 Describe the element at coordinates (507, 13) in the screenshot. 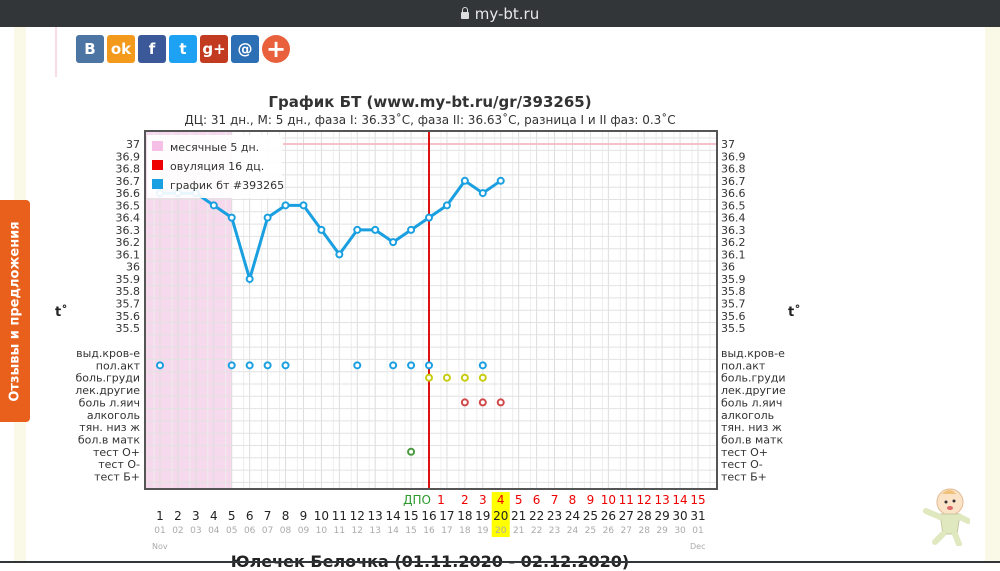

I see `url-text: my-bt.ru` at that location.